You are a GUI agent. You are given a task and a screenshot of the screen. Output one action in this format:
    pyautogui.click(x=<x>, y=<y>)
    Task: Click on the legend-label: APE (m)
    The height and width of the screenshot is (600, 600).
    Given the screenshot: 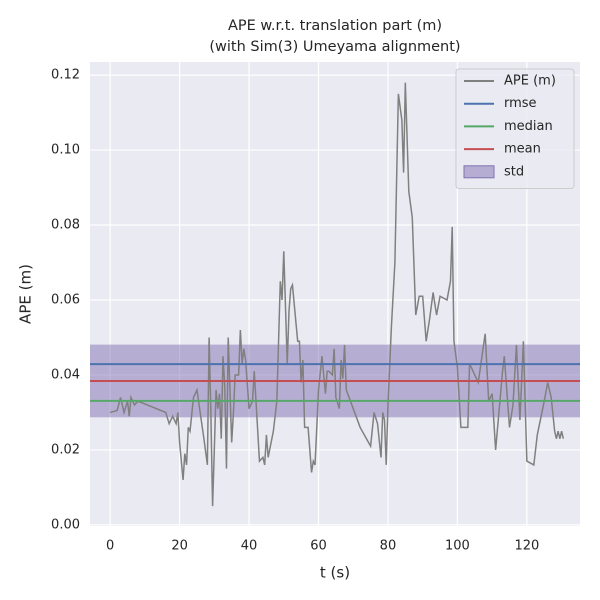 What is the action you would take?
    pyautogui.click(x=530, y=81)
    